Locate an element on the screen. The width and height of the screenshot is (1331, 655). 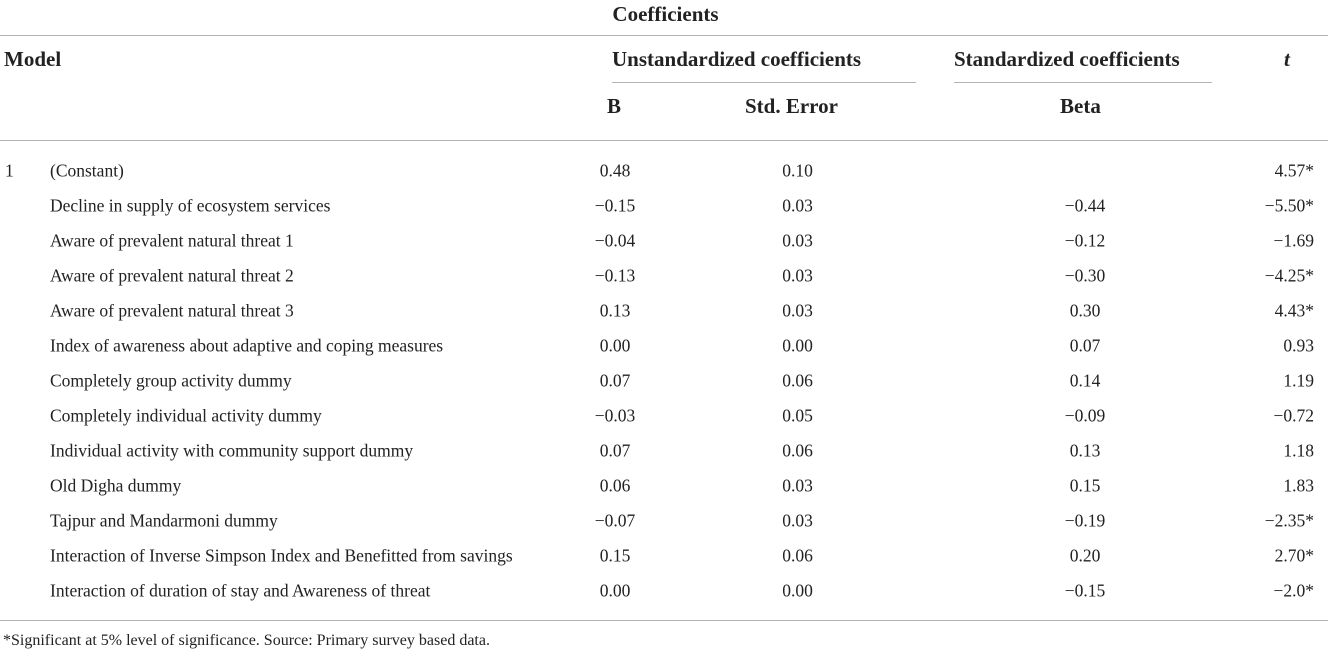
b-cell: −0.04 is located at coordinates (615, 240).